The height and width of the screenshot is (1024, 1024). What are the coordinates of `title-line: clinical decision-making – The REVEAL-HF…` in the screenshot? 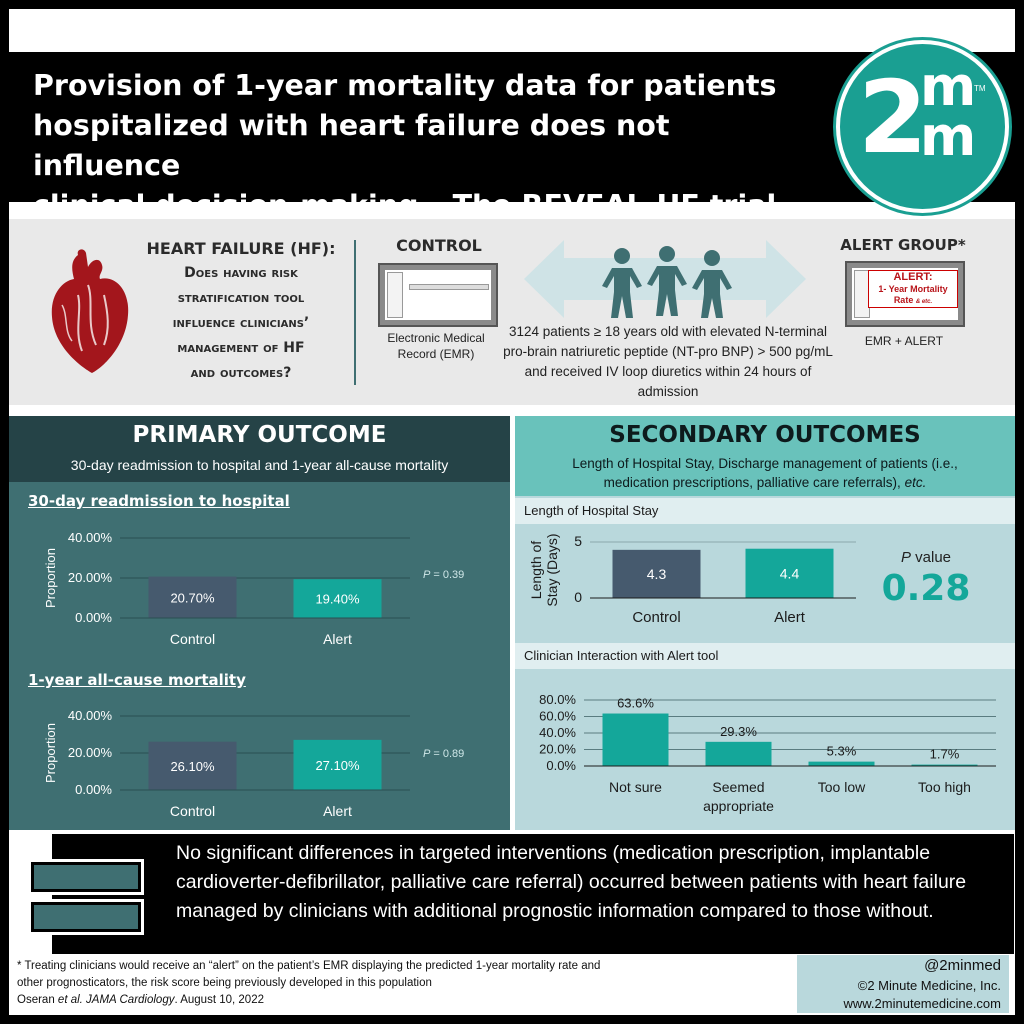 It's located at (405, 205).